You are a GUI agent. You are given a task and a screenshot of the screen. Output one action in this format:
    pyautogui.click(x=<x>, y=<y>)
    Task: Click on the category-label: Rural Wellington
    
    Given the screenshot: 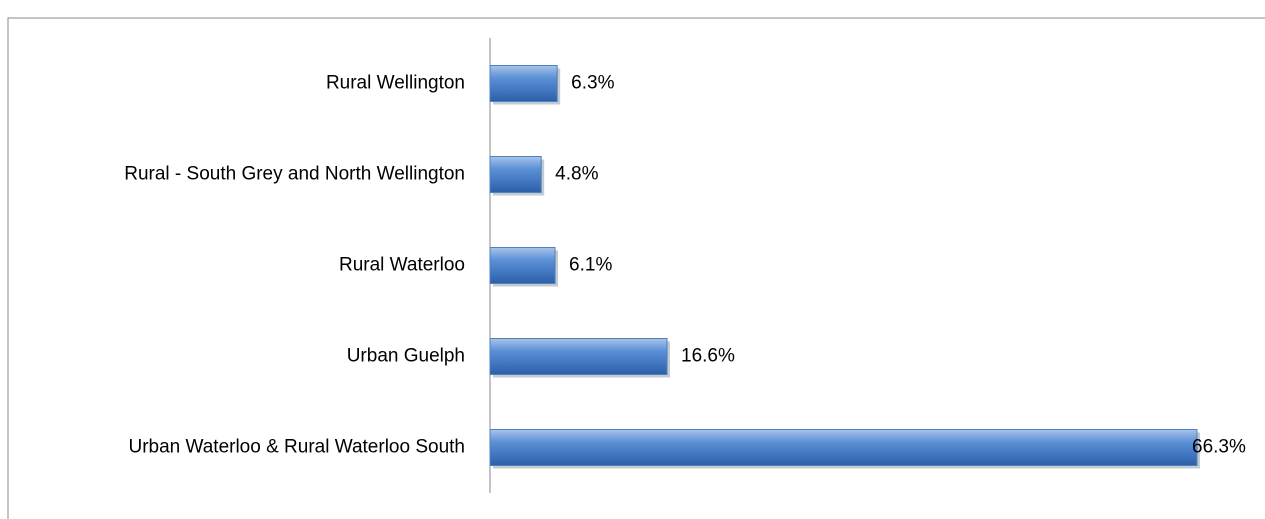 What is the action you would take?
    pyautogui.click(x=395, y=83)
    